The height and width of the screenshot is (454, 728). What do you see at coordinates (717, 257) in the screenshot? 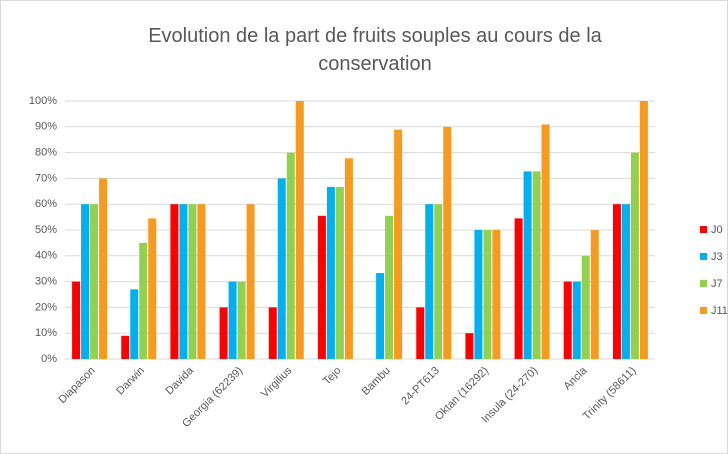
I see `legend-label: J3` at bounding box center [717, 257].